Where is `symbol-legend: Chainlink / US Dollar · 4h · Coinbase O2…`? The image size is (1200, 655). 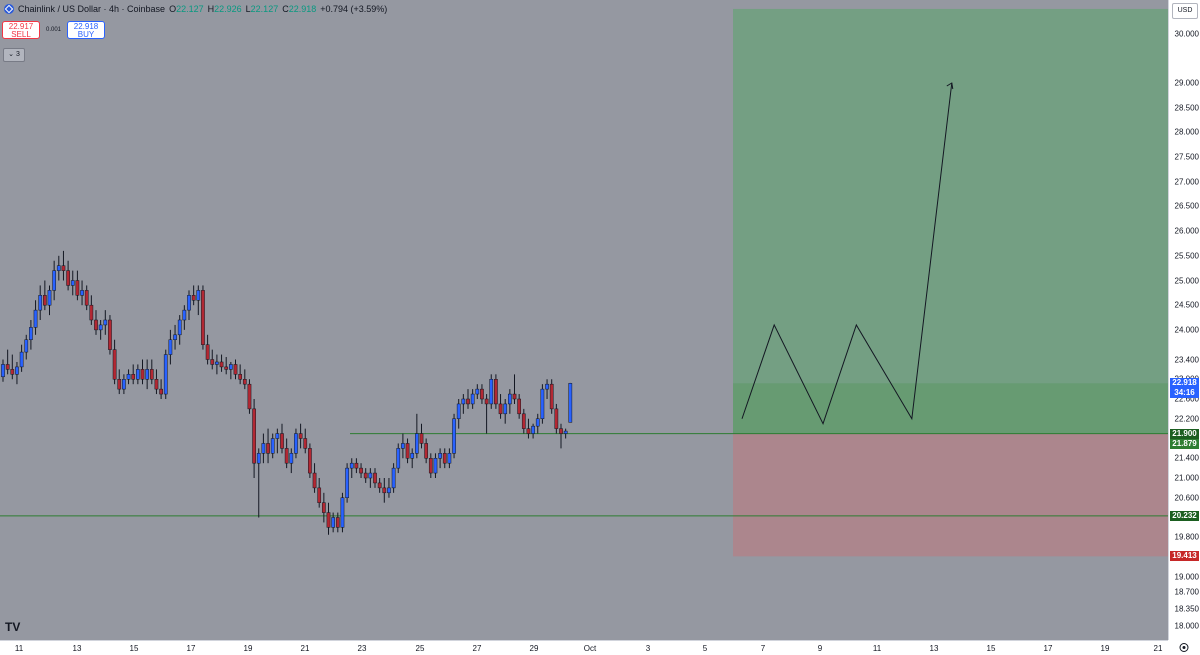
symbol-legend: Chainlink / US Dollar · 4h · Coinbase O2… is located at coordinates (195, 9).